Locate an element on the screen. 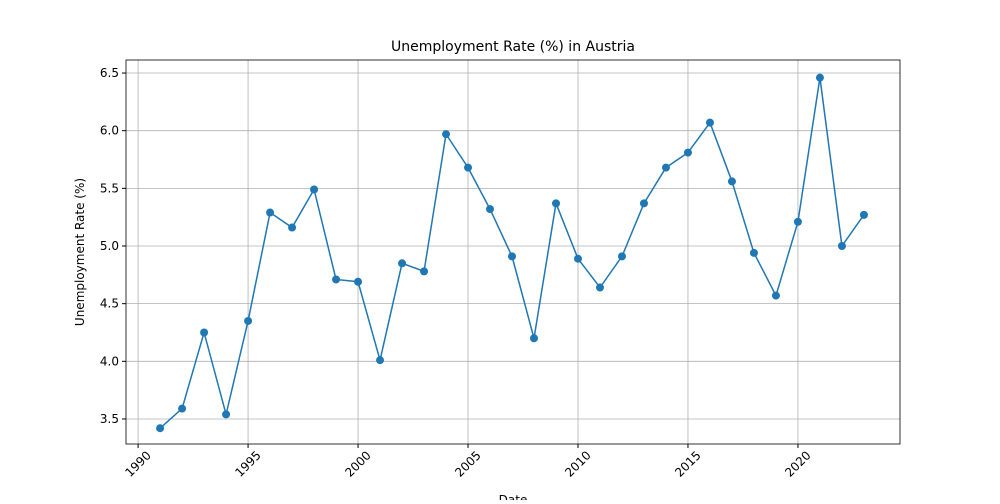 Image resolution: width=1000 pixels, height=504 pixels. x-tick-label: 2010 is located at coordinates (577, 463).